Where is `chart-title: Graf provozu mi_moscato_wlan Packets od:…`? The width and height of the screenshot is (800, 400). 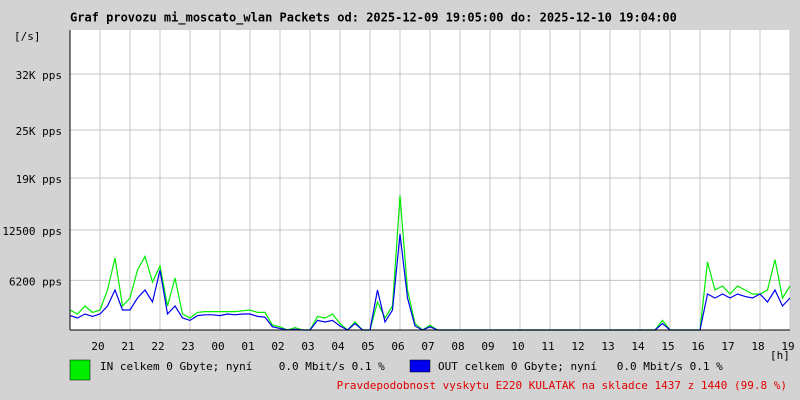
chart-title: Graf provozu mi_moscato_wlan Packets od:… is located at coordinates (373, 18).